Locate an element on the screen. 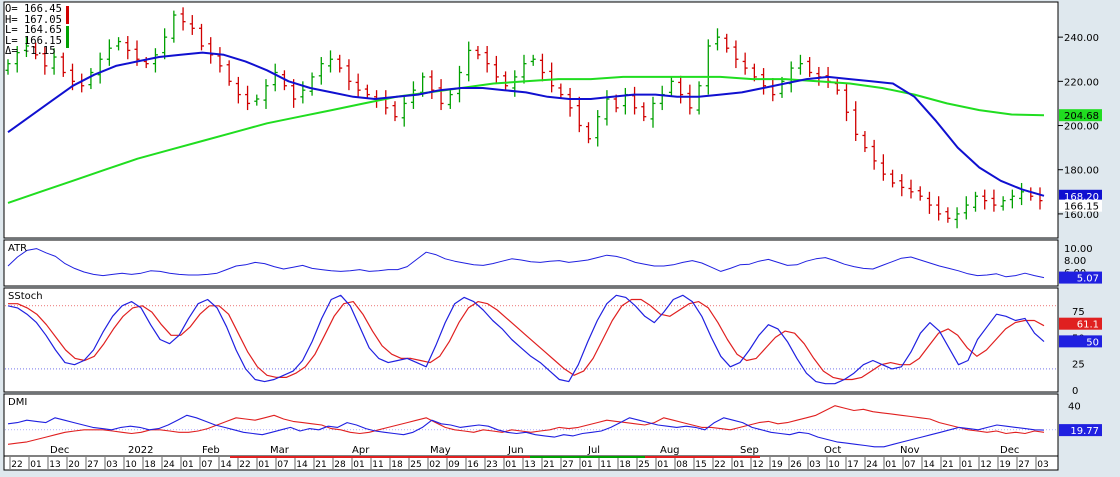 Image resolution: width=1120 pixels, height=477 pixels. price-tick-label: 220.00 is located at coordinates (1081, 82).